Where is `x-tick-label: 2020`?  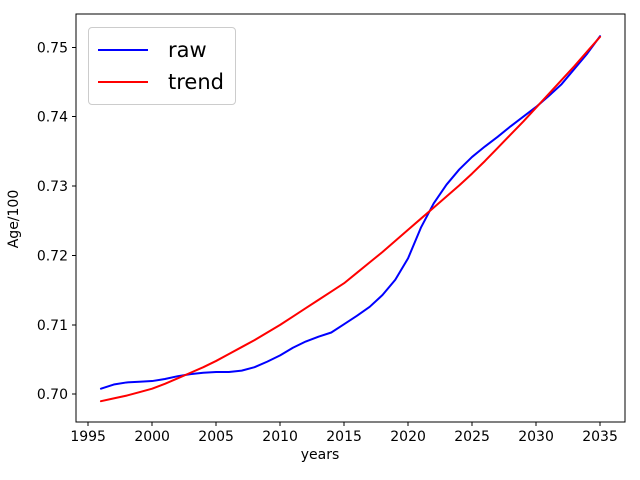 x-tick-label: 2020 is located at coordinates (408, 437).